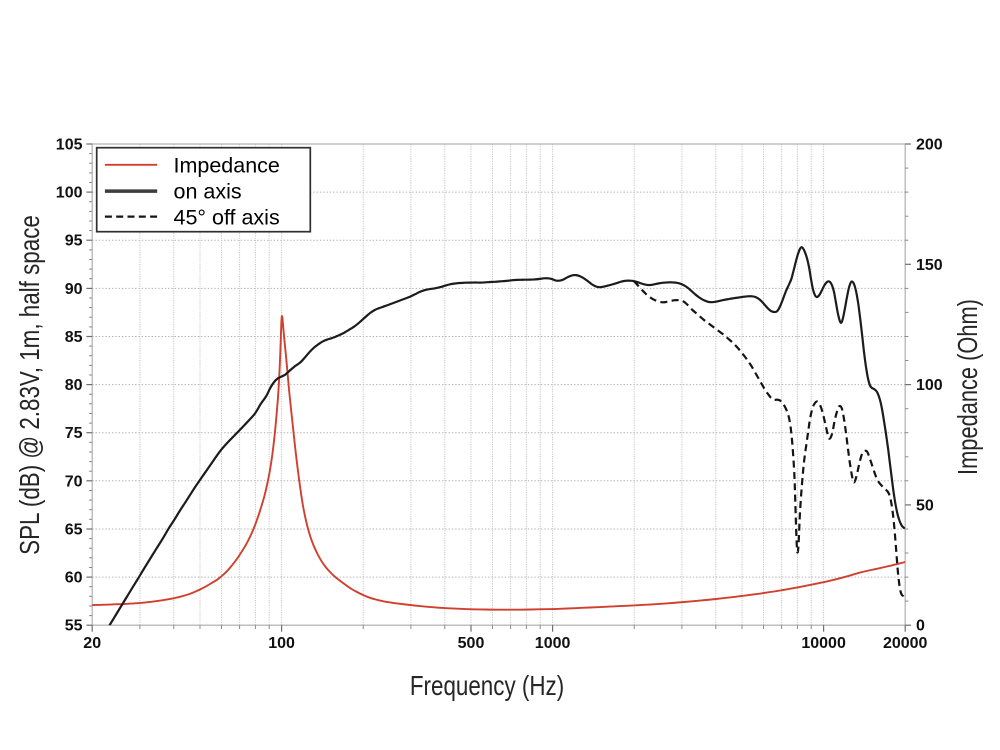 Image resolution: width=1000 pixels, height=750 pixels. What do you see at coordinates (74, 241) in the screenshot?
I see `svg-text: 95` at bounding box center [74, 241].